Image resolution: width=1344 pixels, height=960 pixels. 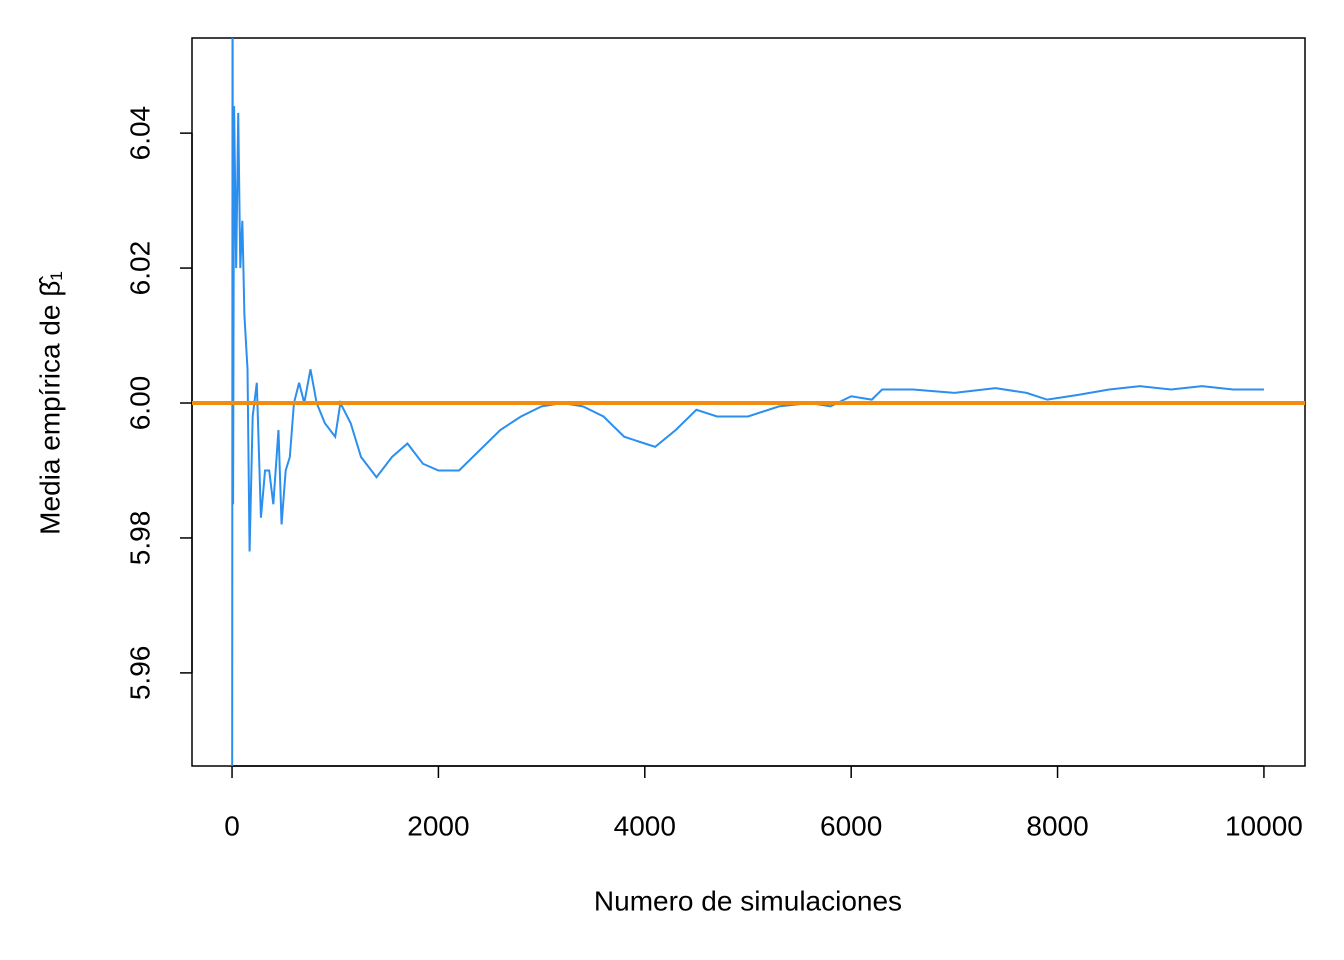 I want to click on y-tick-label: 6.00, so click(x=139, y=403).